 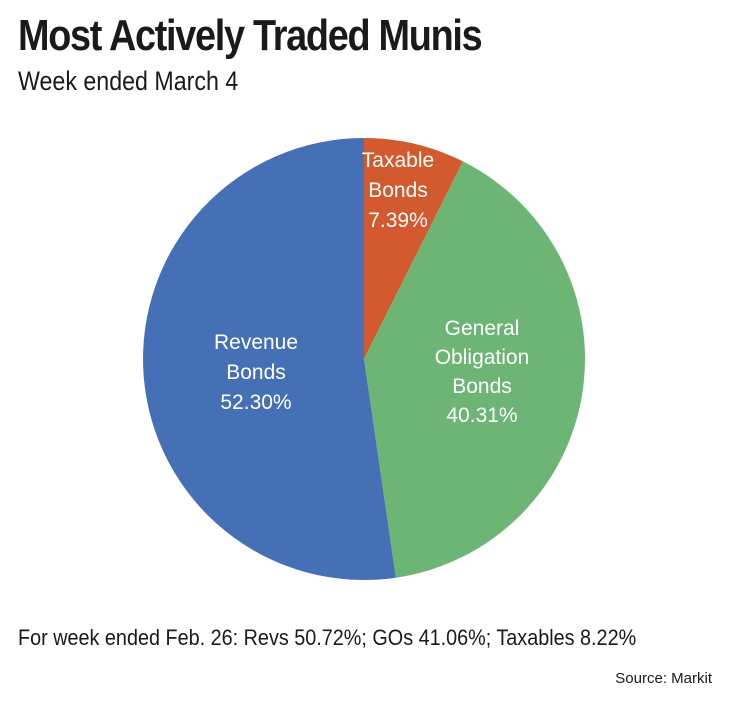 I want to click on slice-label-line: Taxable, so click(x=398, y=160).